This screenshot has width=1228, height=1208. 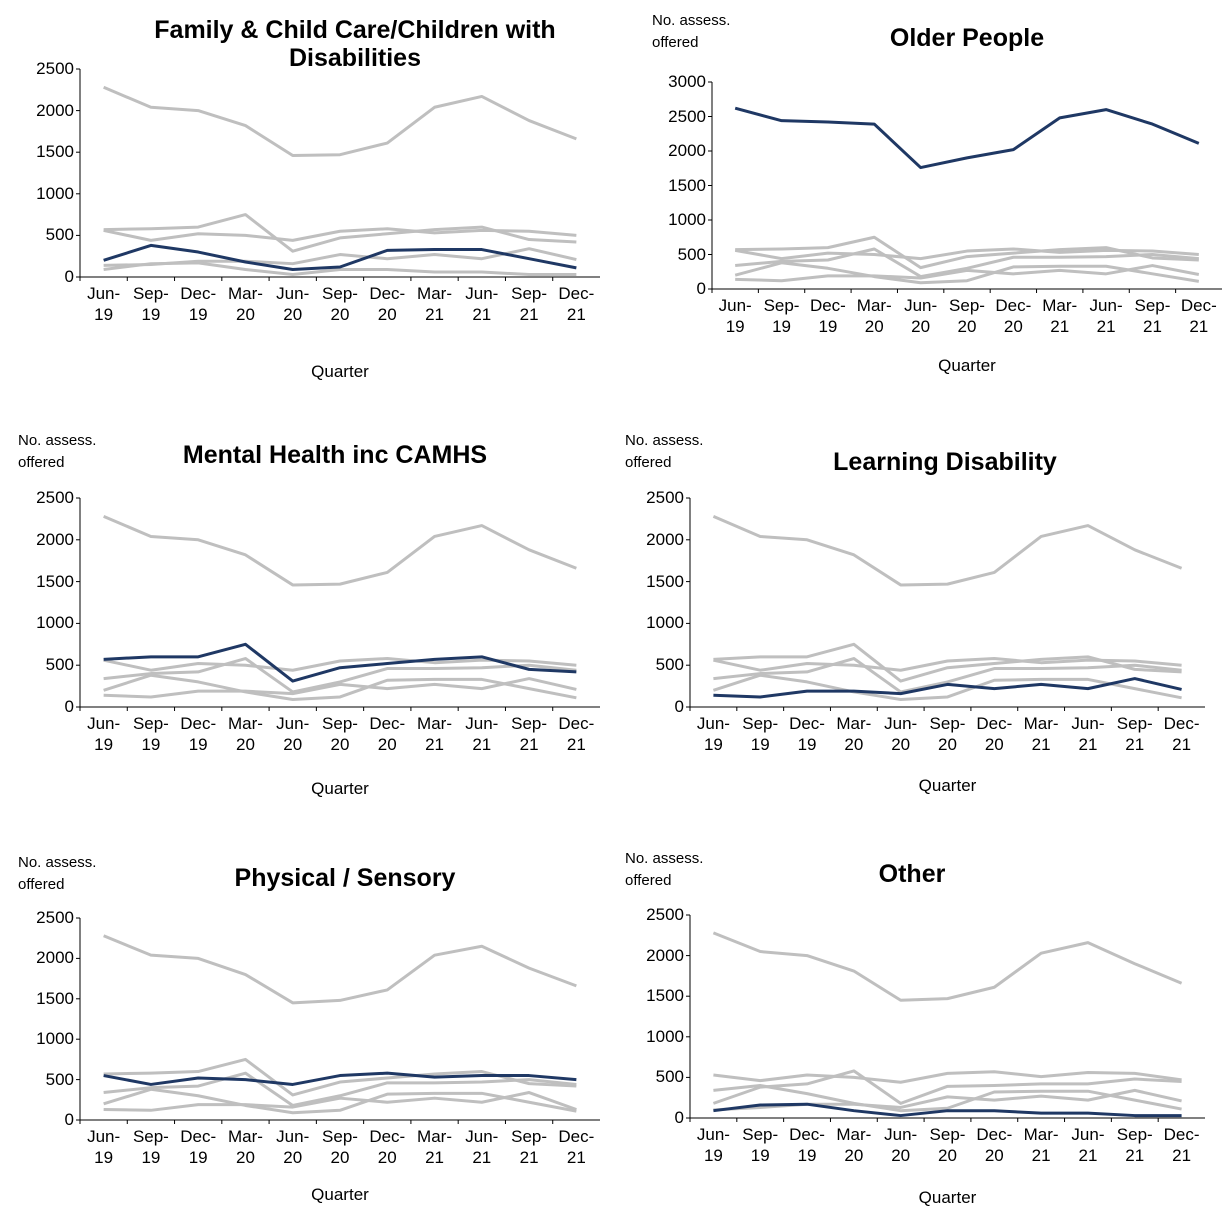 What do you see at coordinates (912, 874) in the screenshot?
I see `chart-title: Other` at bounding box center [912, 874].